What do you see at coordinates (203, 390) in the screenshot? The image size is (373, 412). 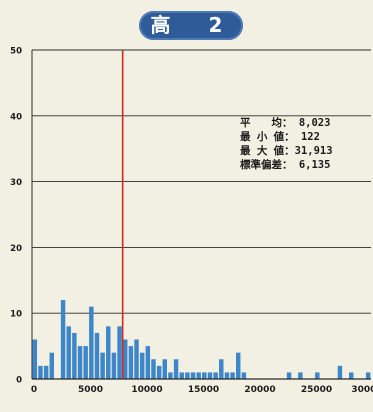 I see `x-tick-label: 15000` at bounding box center [203, 390].